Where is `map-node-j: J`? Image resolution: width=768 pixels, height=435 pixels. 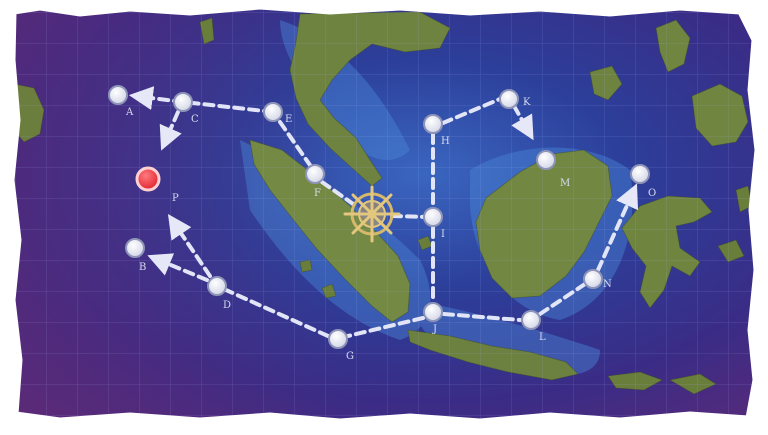 map-node-j: J is located at coordinates (433, 318).